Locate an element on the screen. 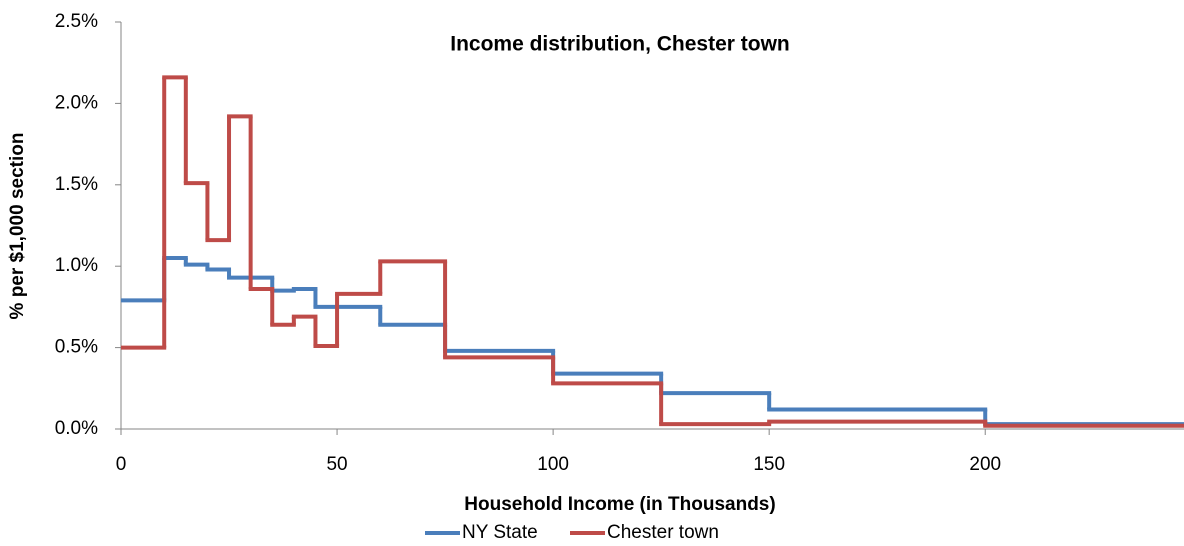 This screenshot has width=1184, height=546. legend-label: Chester town is located at coordinates (663, 532).